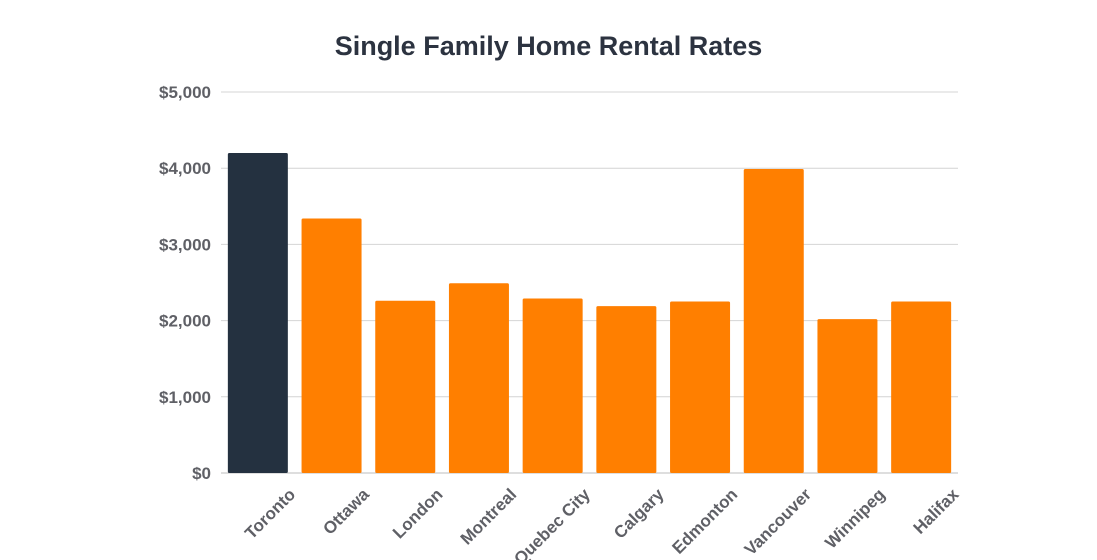  Describe the element at coordinates (489, 517) in the screenshot. I see `x-tick-label: Montreal` at that location.